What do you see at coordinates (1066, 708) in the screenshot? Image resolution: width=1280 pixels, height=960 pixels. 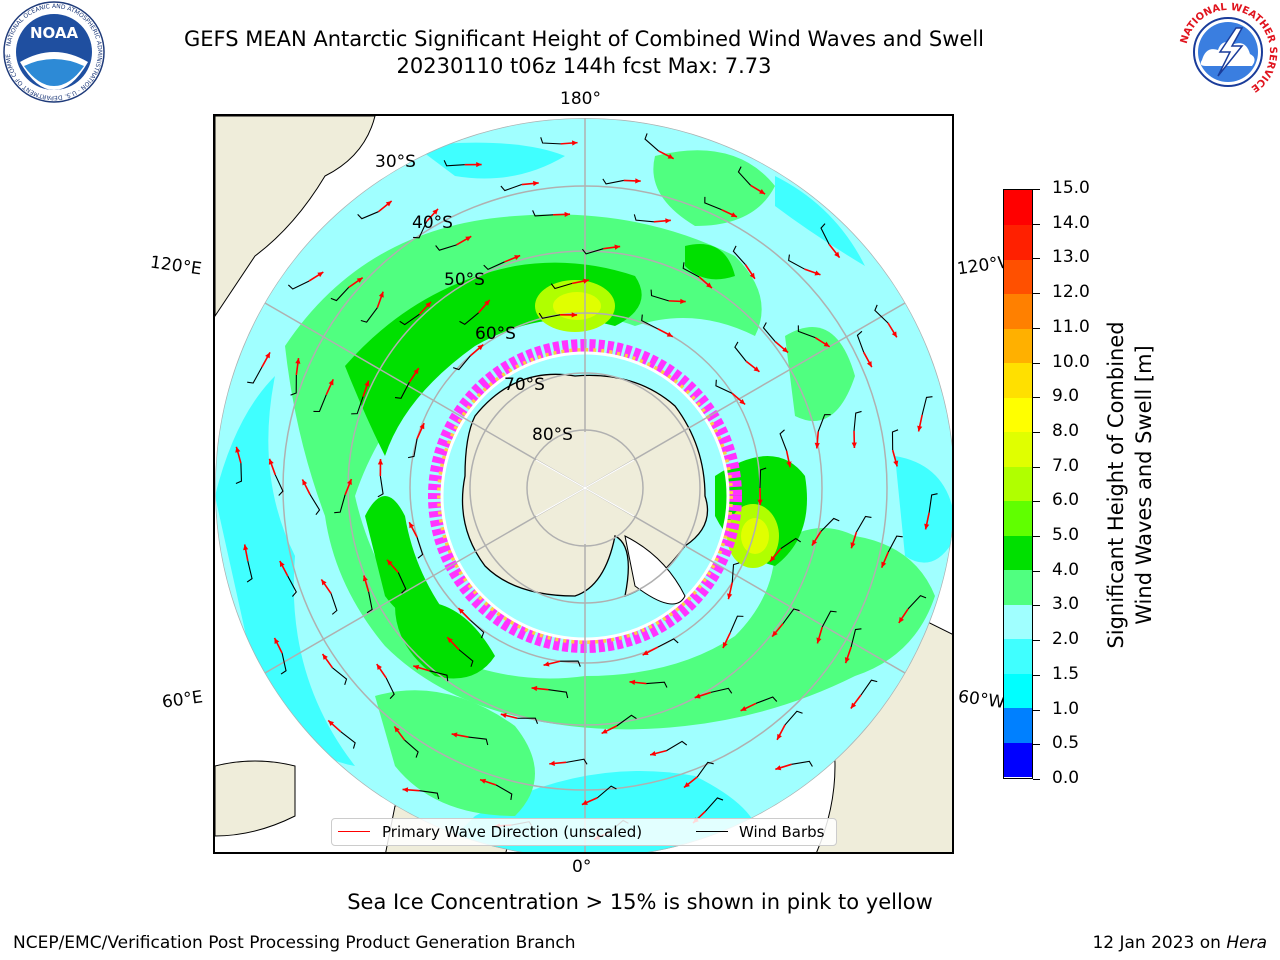 I see `colorbar-tick-label: 1.0` at bounding box center [1066, 708].